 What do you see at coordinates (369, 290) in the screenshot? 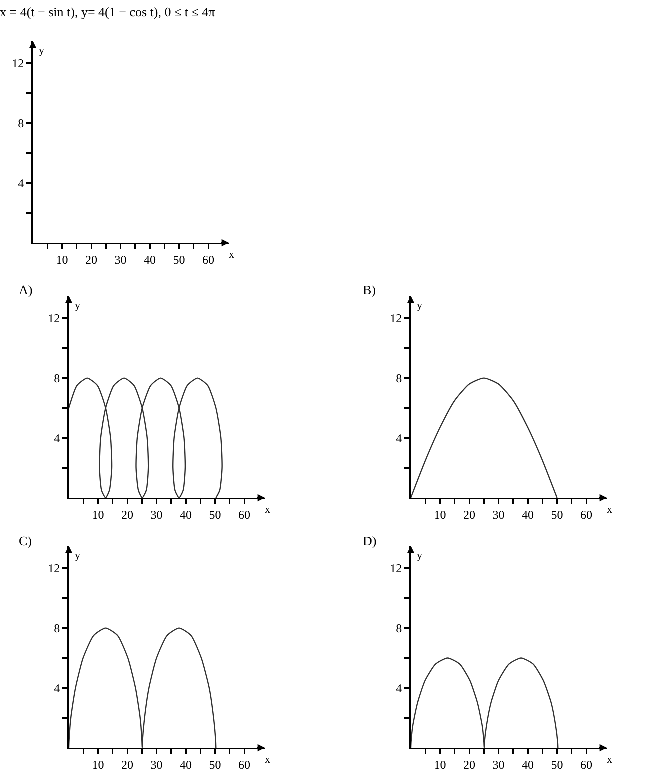
I see `chart-title: B)` at bounding box center [369, 290].